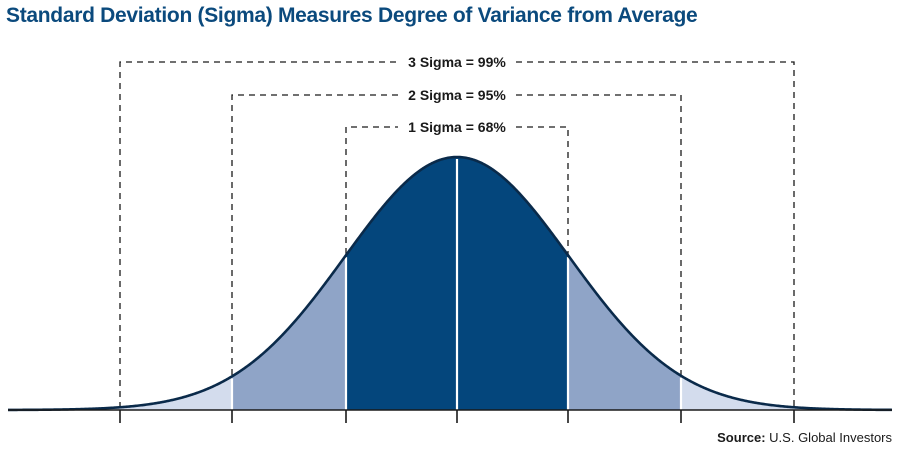 This screenshot has height=453, width=900. Describe the element at coordinates (741, 437) in the screenshot. I see `source-label: Source:` at that location.